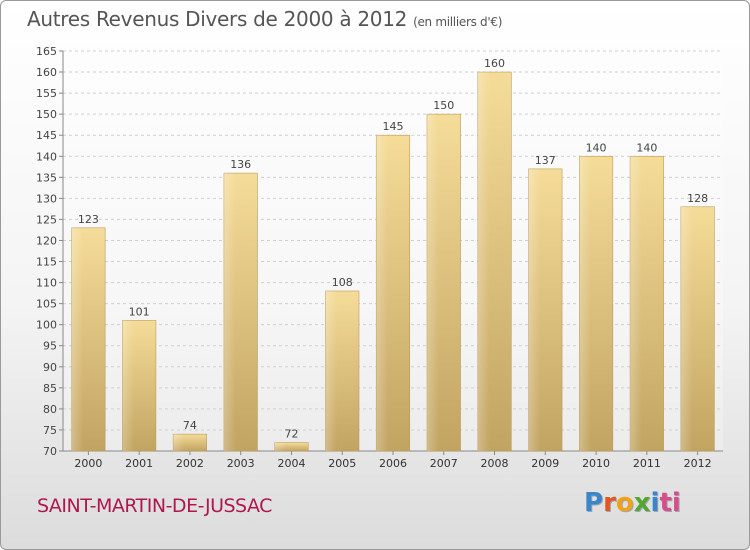  What do you see at coordinates (139, 311) in the screenshot?
I see `data-label: 101` at bounding box center [139, 311].